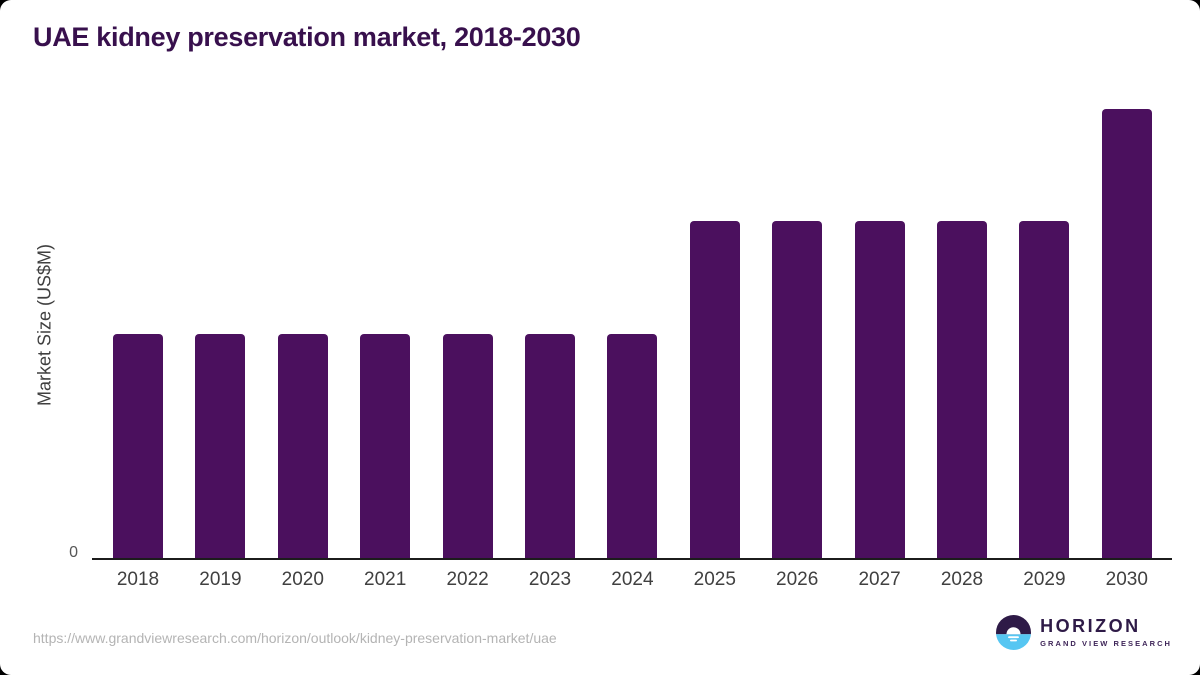 The width and height of the screenshot is (1200, 675). I want to click on x-tick-2022: 2022, so click(467, 579).